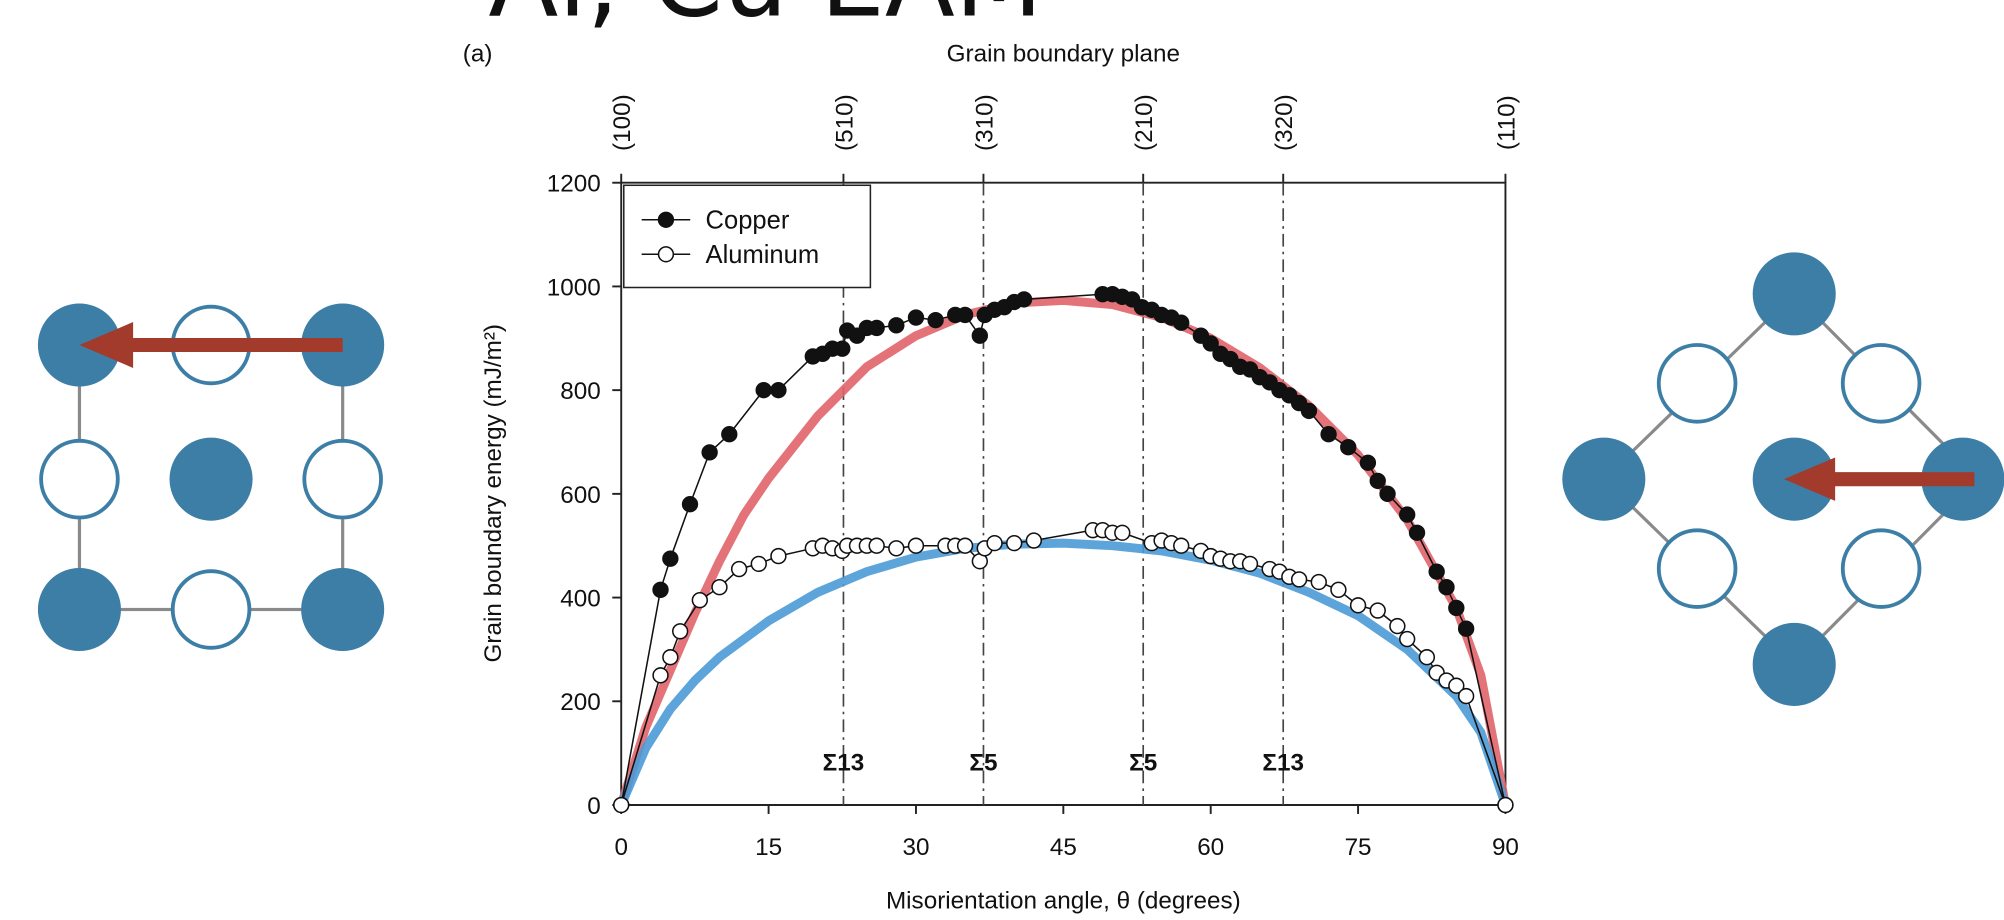  What do you see at coordinates (1284, 122) in the screenshot?
I see `top-tick-label: (320)` at bounding box center [1284, 122].